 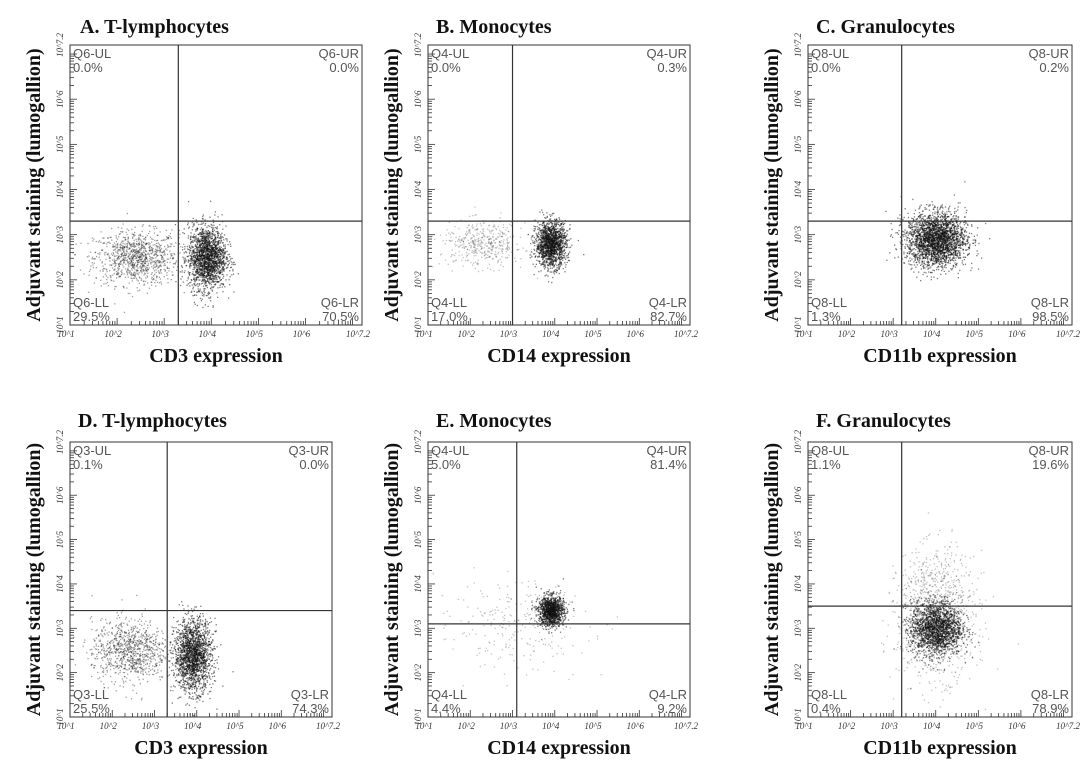 What do you see at coordinates (155, 256) in the screenshot?
I see `event-dots` at bounding box center [155, 256].